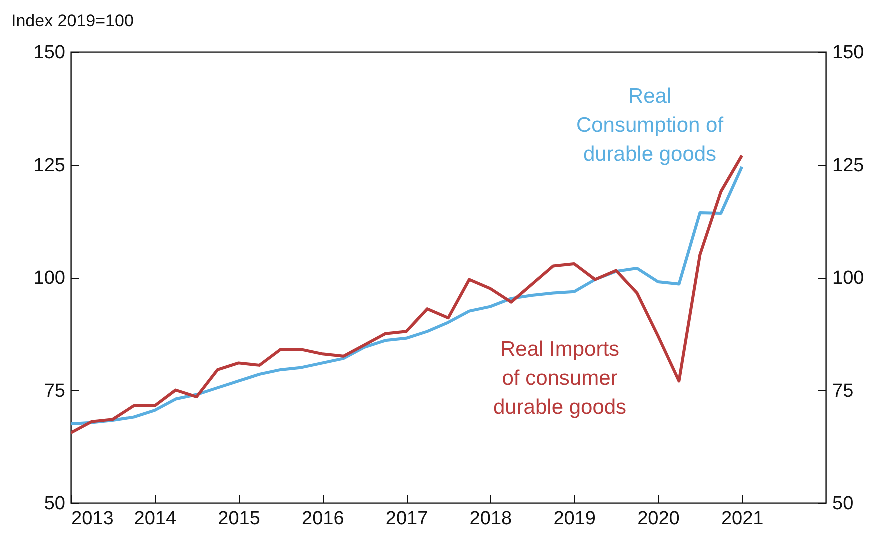 The image size is (892, 543). I want to click on y-tick-label: 100, so click(50, 278).